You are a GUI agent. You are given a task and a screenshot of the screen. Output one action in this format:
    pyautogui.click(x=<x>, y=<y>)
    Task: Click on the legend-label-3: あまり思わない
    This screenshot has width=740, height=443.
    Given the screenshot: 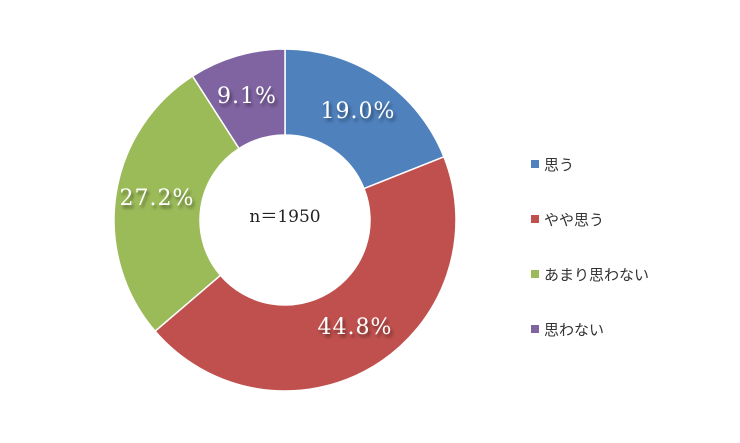 What is the action you would take?
    pyautogui.click(x=596, y=275)
    